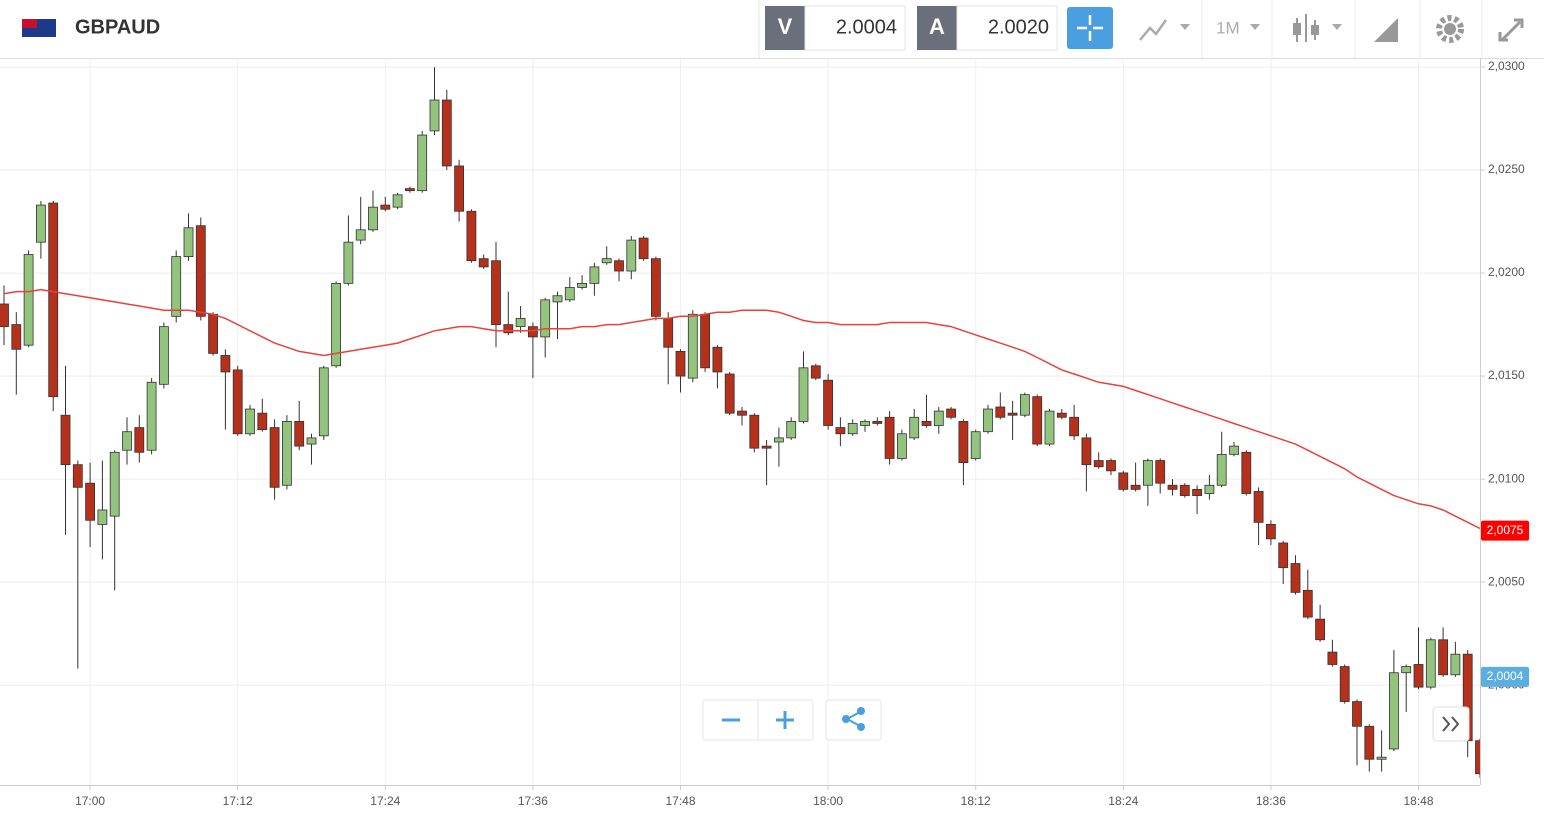  I want to click on x-tick-label: 17:24, so click(385, 801).